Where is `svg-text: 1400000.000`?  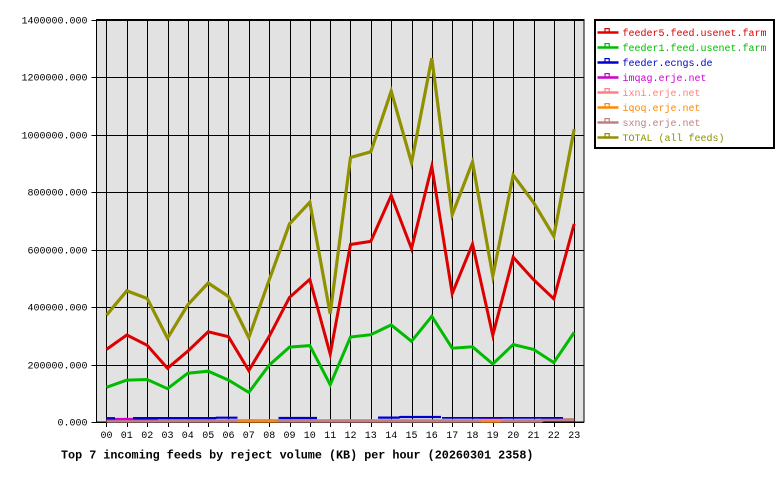 svg-text: 1400000.000 is located at coordinates (54, 22).